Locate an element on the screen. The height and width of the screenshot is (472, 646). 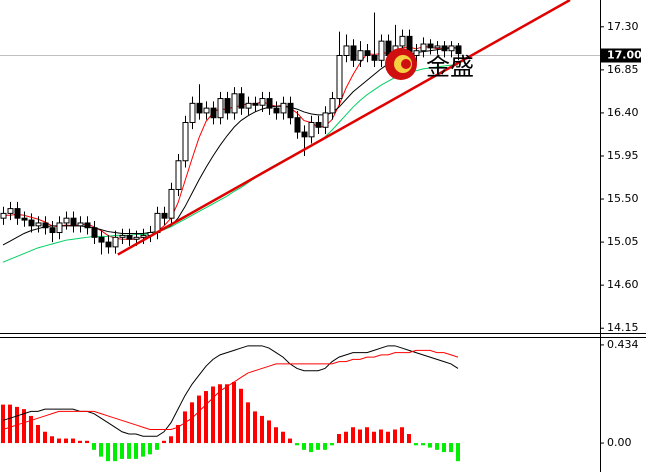
indicator-line is located at coordinates (230, 389).